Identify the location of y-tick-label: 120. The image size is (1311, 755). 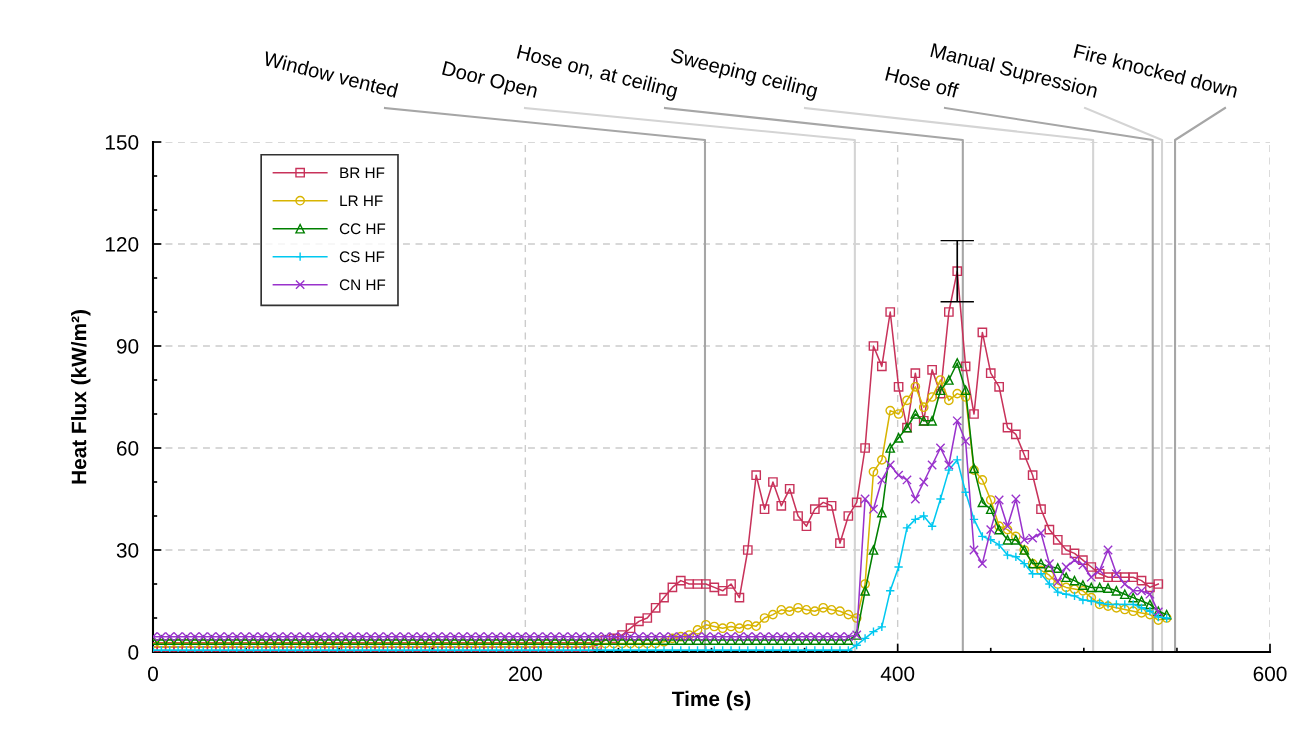
(122, 244).